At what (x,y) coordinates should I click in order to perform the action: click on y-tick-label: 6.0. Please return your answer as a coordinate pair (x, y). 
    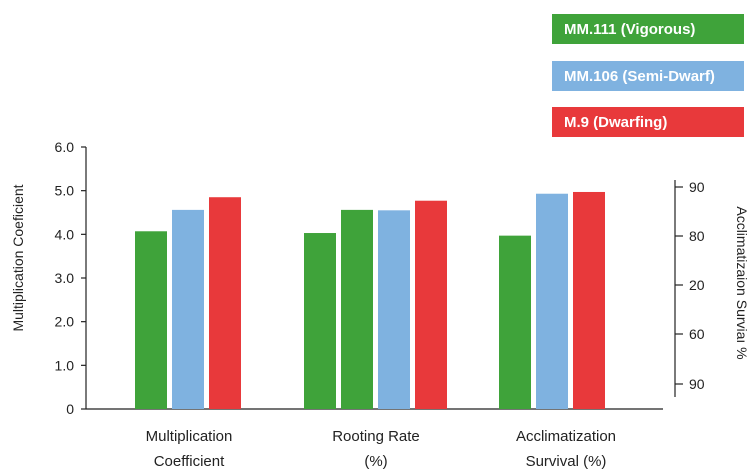
    Looking at the image, I should click on (65, 147).